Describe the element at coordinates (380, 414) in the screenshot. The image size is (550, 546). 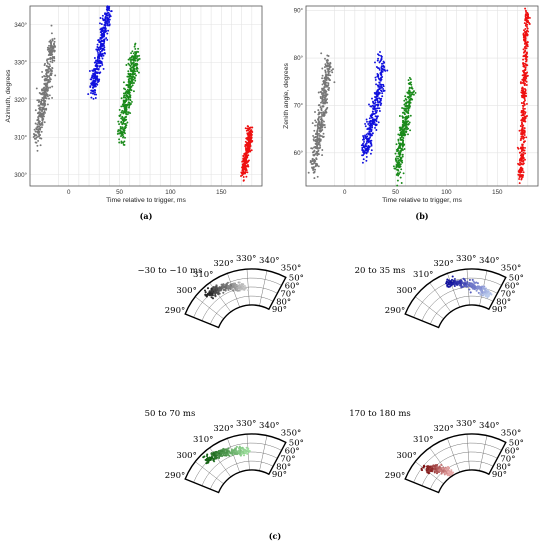
I see `polar-subplot-title: 170 to 180 ms` at that location.